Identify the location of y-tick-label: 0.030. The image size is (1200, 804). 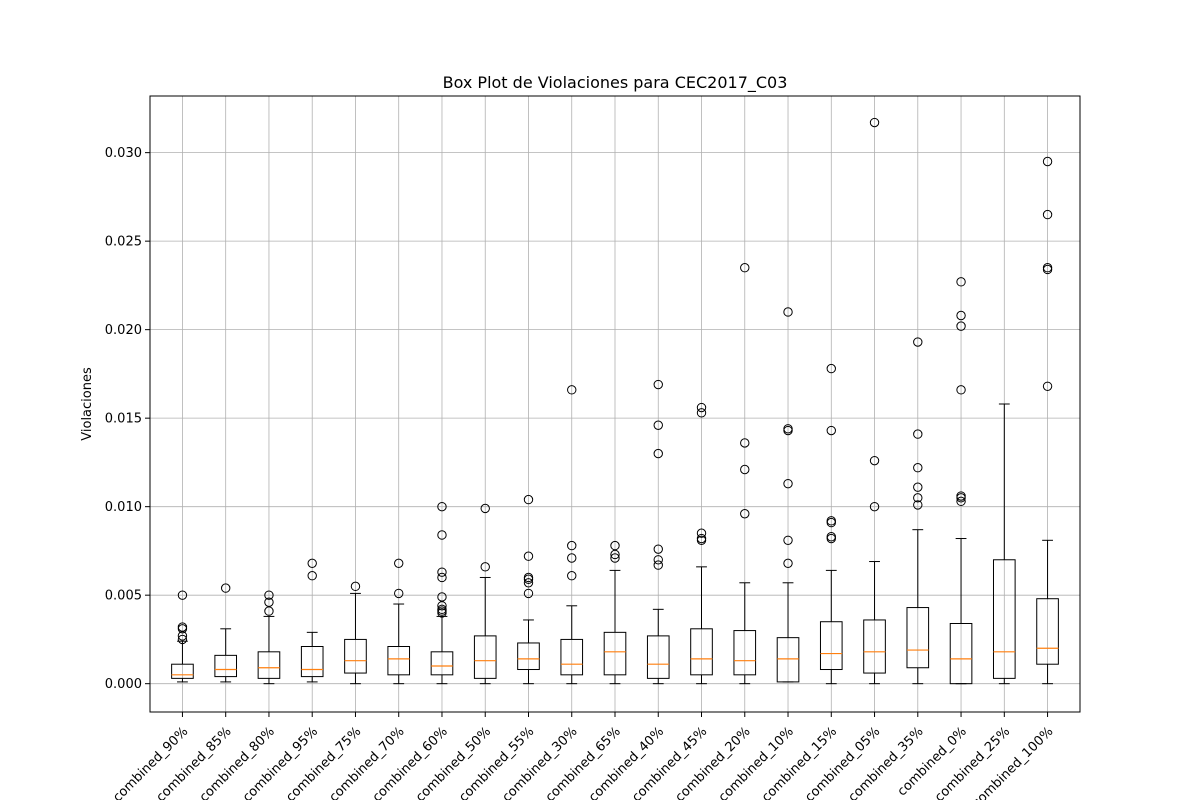
(123, 153).